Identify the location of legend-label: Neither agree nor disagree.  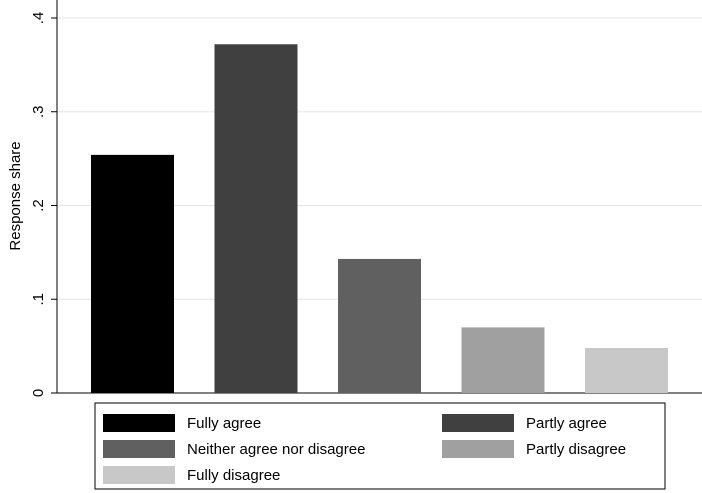
(276, 449).